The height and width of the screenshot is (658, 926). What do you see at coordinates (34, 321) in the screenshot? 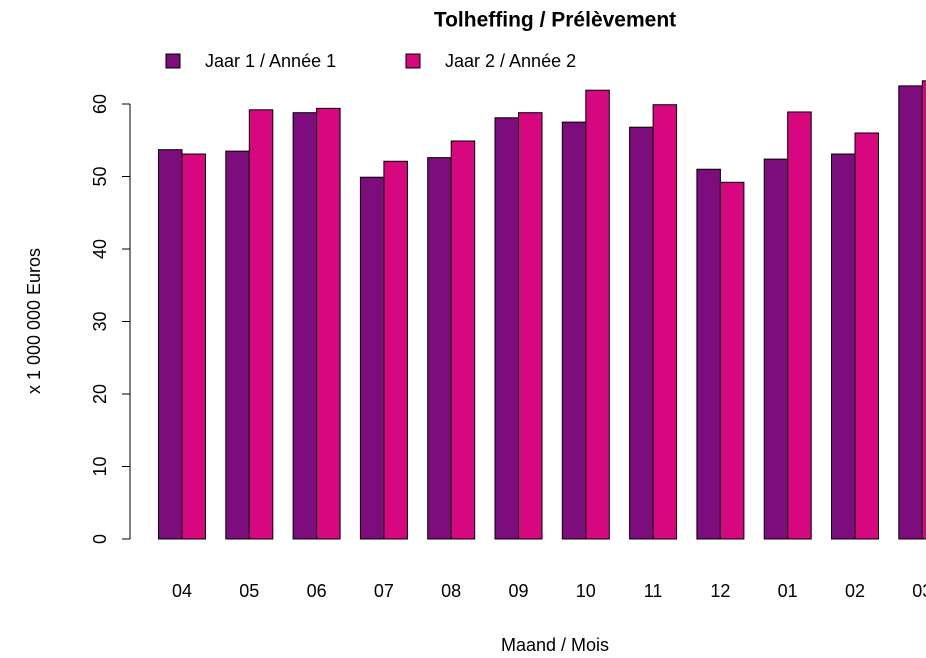
I see `y-axis-label: x 1 000 000 Euros` at bounding box center [34, 321].